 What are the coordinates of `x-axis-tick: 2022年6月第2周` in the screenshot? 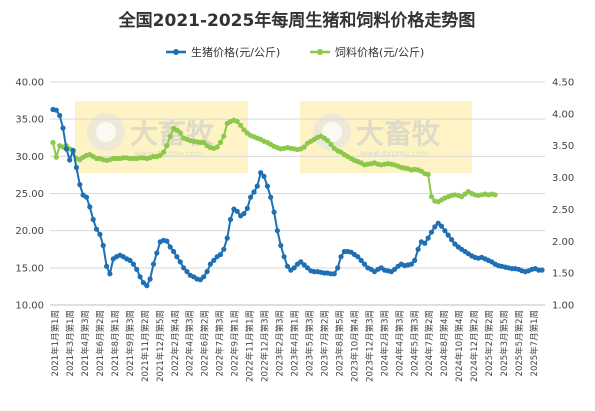 It's located at (205, 343).